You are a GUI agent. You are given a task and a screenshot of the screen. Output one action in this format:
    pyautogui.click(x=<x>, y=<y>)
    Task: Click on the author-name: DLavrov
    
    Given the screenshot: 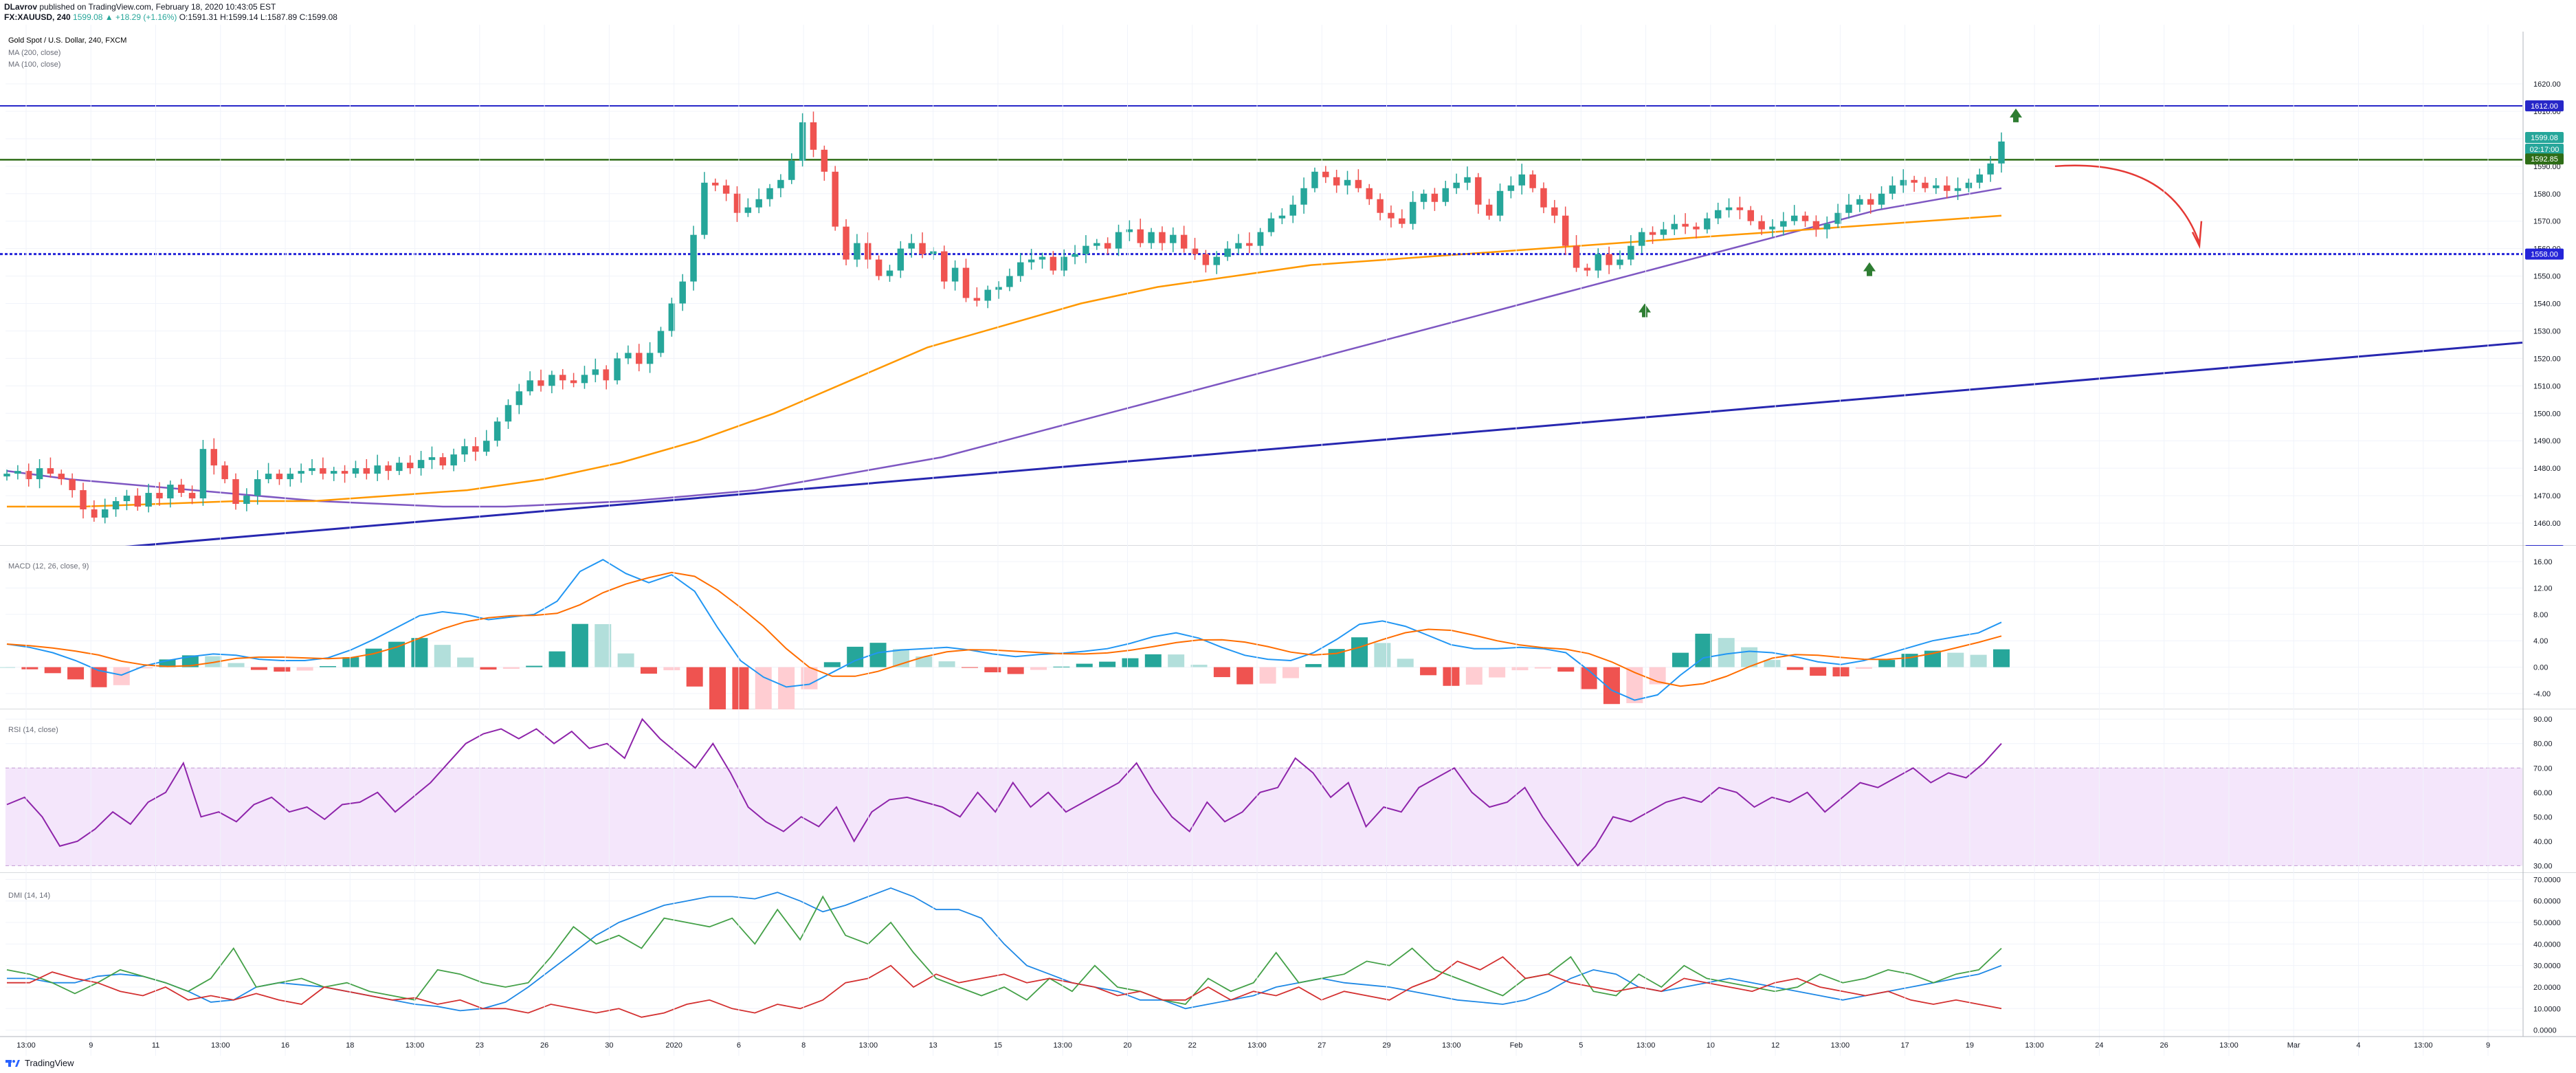 What is the action you would take?
    pyautogui.click(x=21, y=7)
    